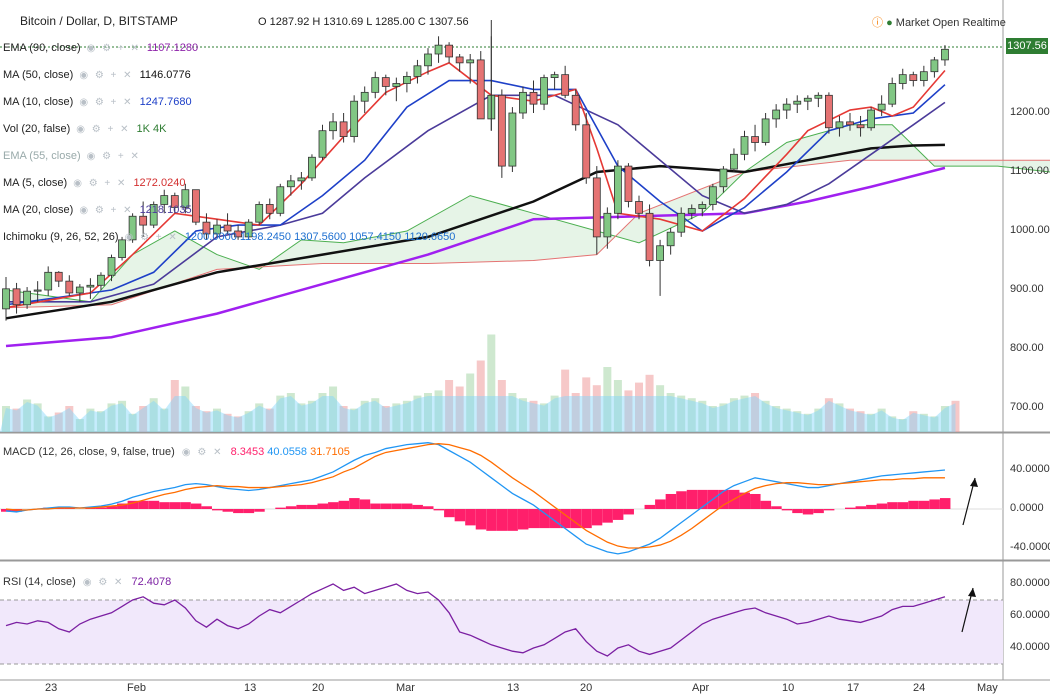  Describe the element at coordinates (972, 592) in the screenshot. I see `rsi-arrowhead` at that location.